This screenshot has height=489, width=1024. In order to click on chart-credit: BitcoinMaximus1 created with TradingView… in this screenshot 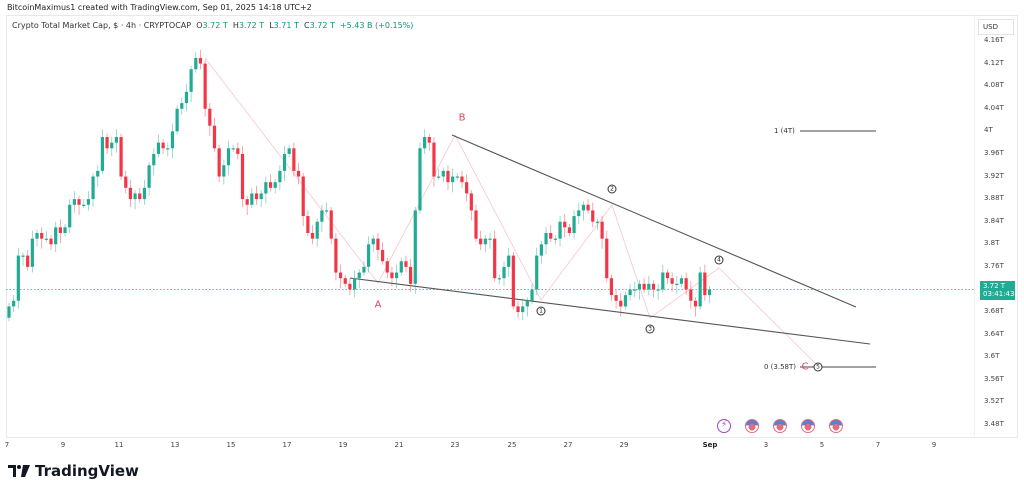, I will do `click(159, 7)`.